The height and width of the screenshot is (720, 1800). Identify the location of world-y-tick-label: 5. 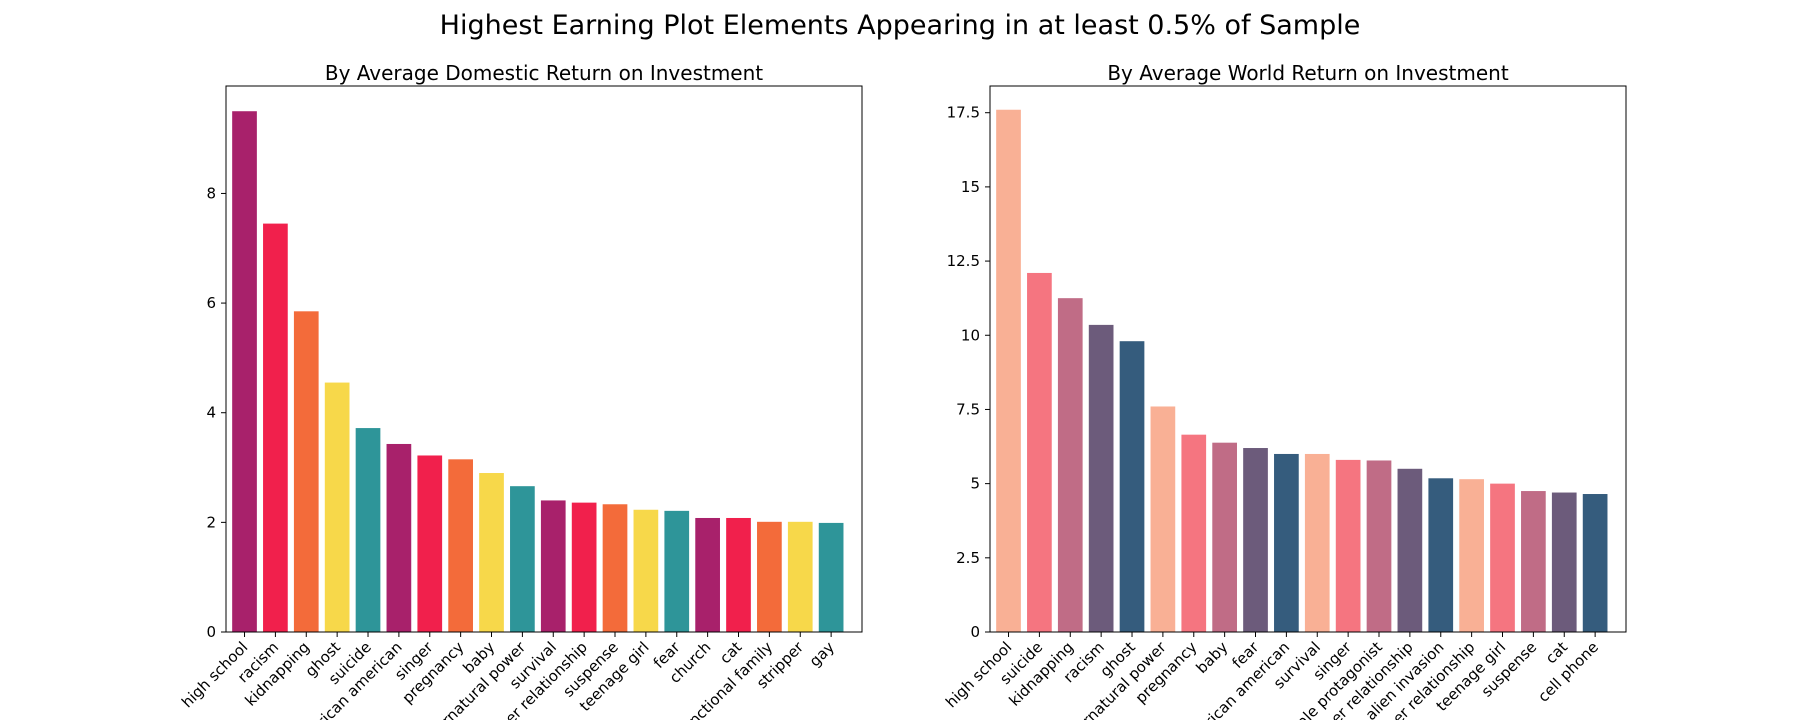
(975, 484).